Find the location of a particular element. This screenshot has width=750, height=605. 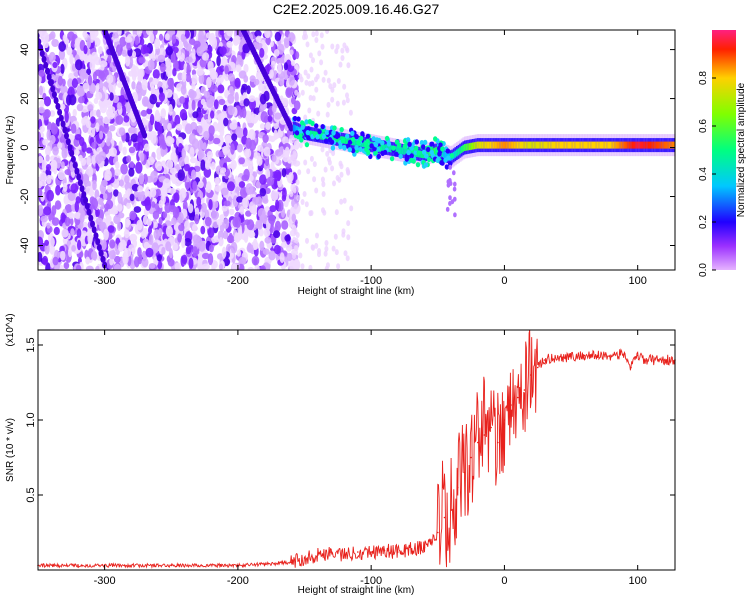

x-tick-label: -100 is located at coordinates (371, 281).